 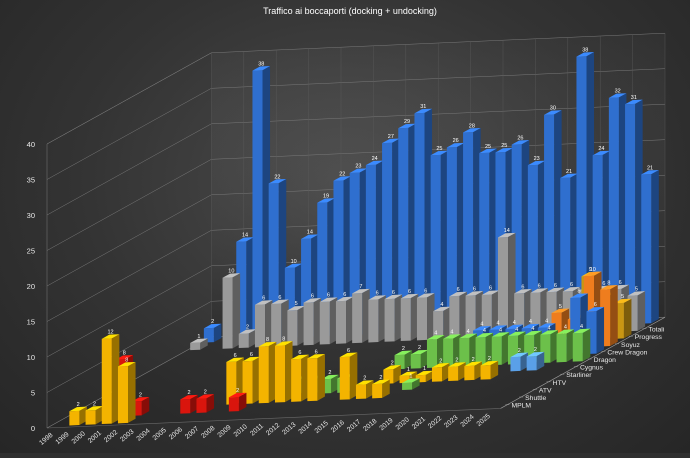 What do you see at coordinates (391, 137) in the screenshot?
I see `bar-value-label: 27` at bounding box center [391, 137].